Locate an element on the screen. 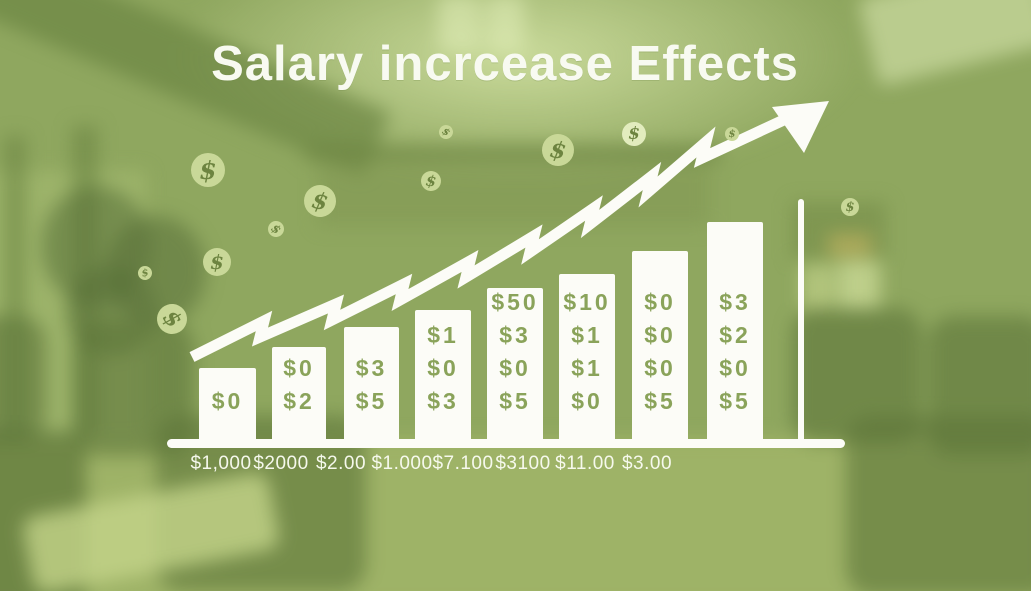 The width and height of the screenshot is (1031, 591). x-axis-label: $3.00 is located at coordinates (647, 463).